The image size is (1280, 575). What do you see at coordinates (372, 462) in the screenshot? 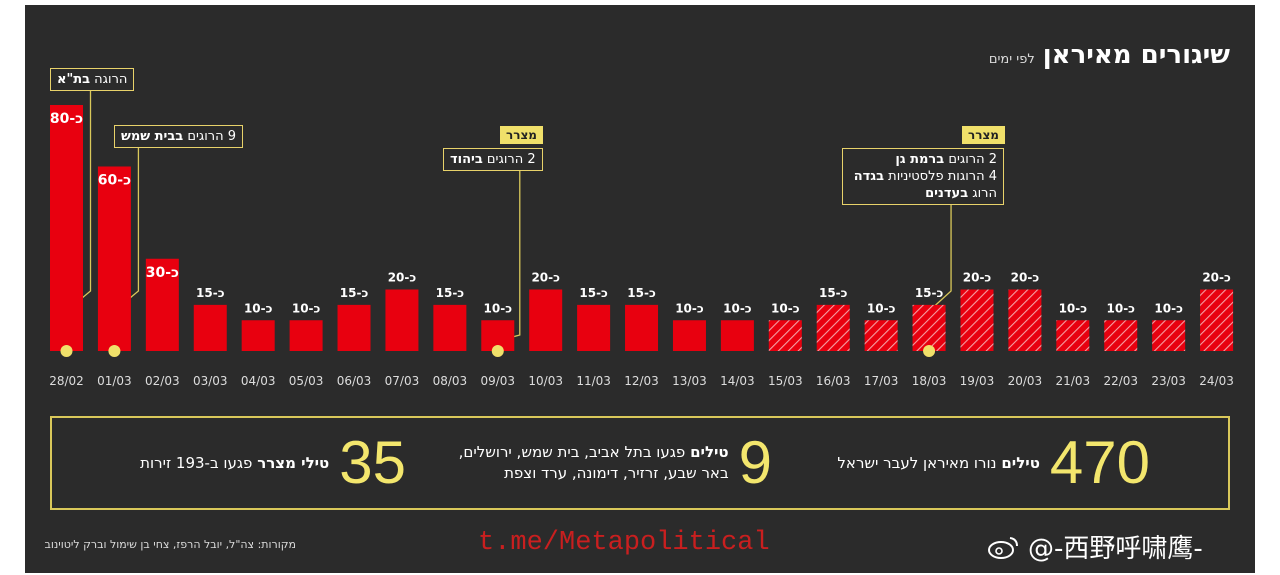
I see `stat-number: 35` at bounding box center [372, 462].